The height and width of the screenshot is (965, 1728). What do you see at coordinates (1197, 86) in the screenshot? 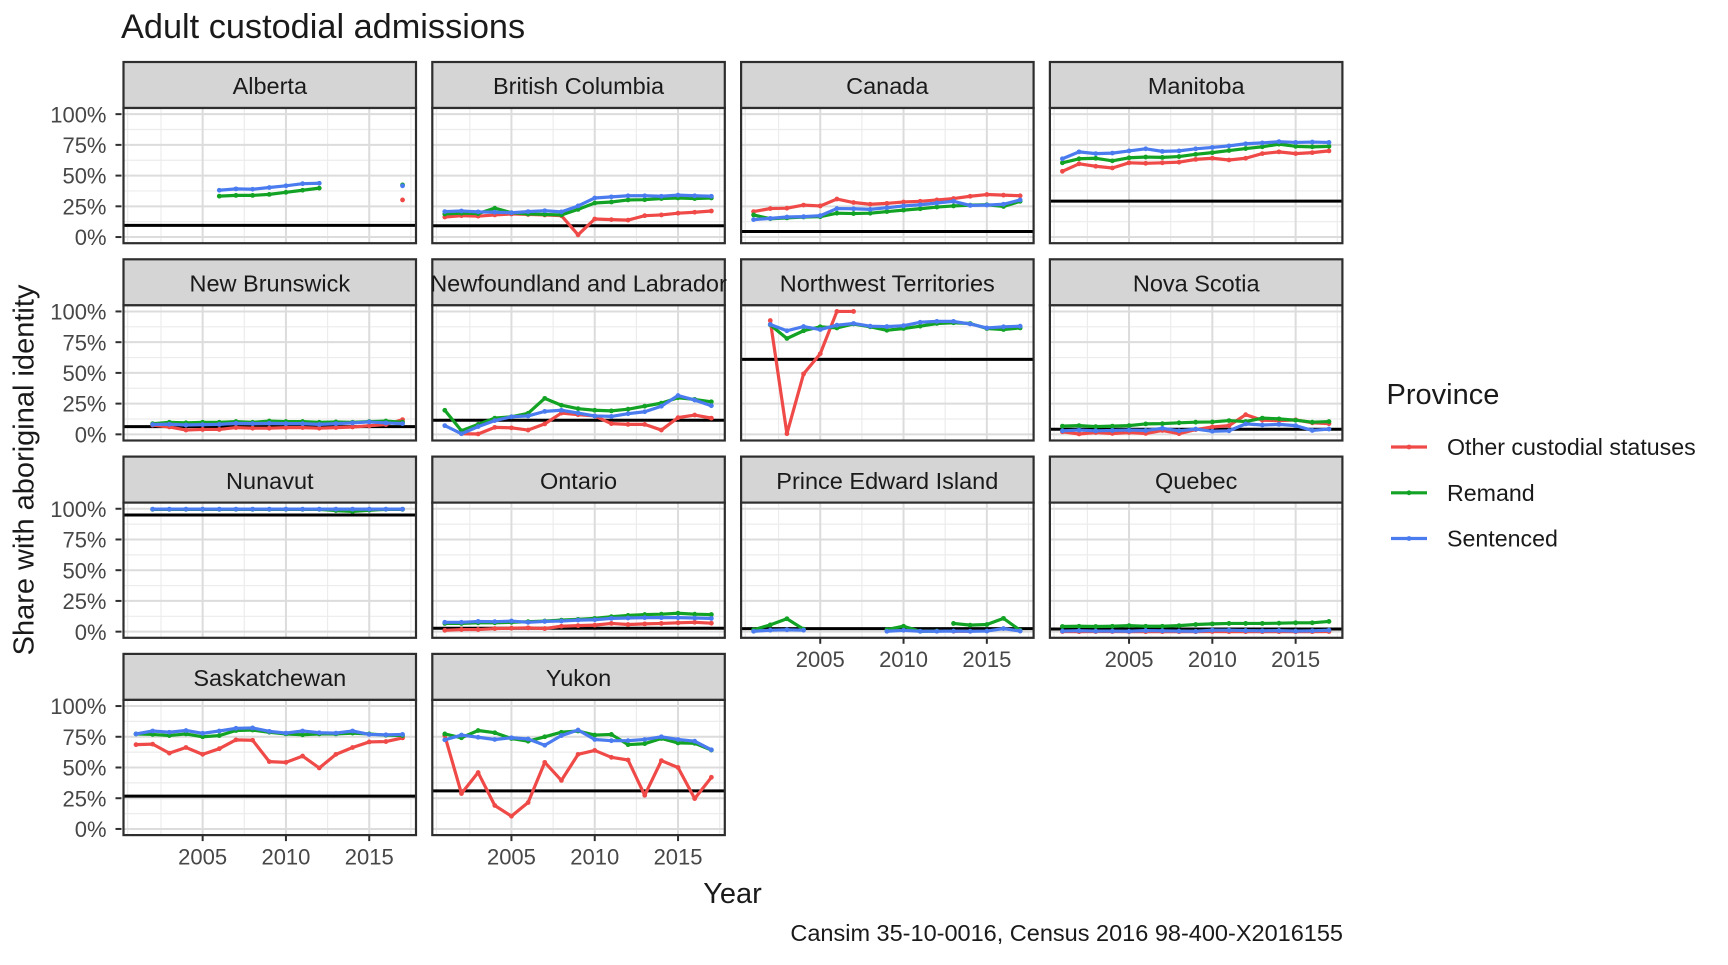
I see `svg-text: Manitoba` at bounding box center [1197, 86].